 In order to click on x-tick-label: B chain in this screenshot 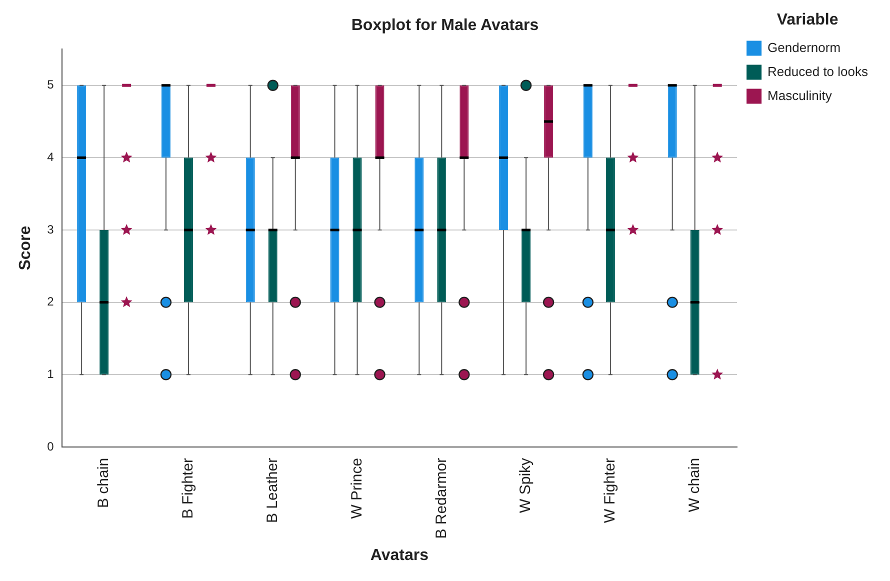, I will do `click(103, 483)`.